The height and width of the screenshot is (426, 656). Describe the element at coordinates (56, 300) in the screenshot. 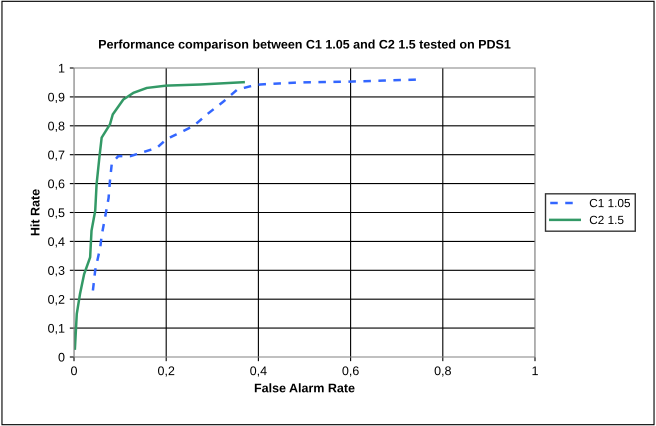

I see `y-tick-label: 0,2` at that location.